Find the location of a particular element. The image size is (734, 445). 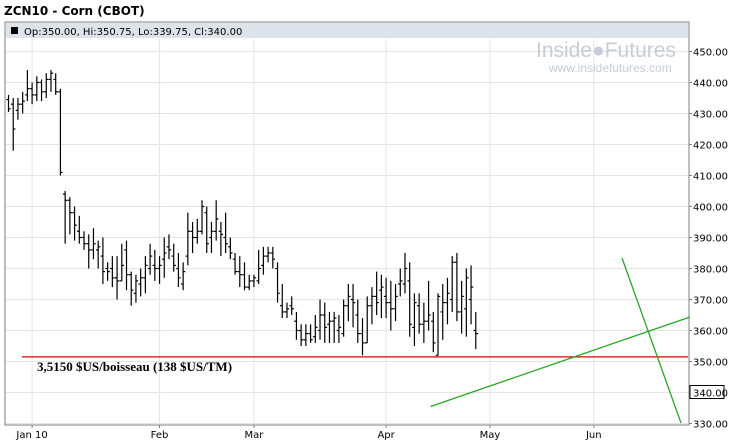

info-swatch is located at coordinates (14, 30).